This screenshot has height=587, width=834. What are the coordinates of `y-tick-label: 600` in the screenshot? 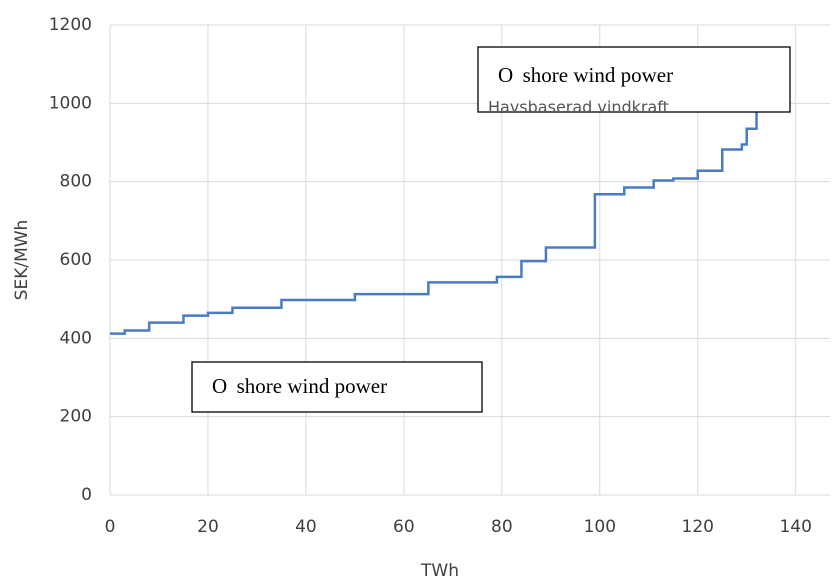 It's located at (76, 260).